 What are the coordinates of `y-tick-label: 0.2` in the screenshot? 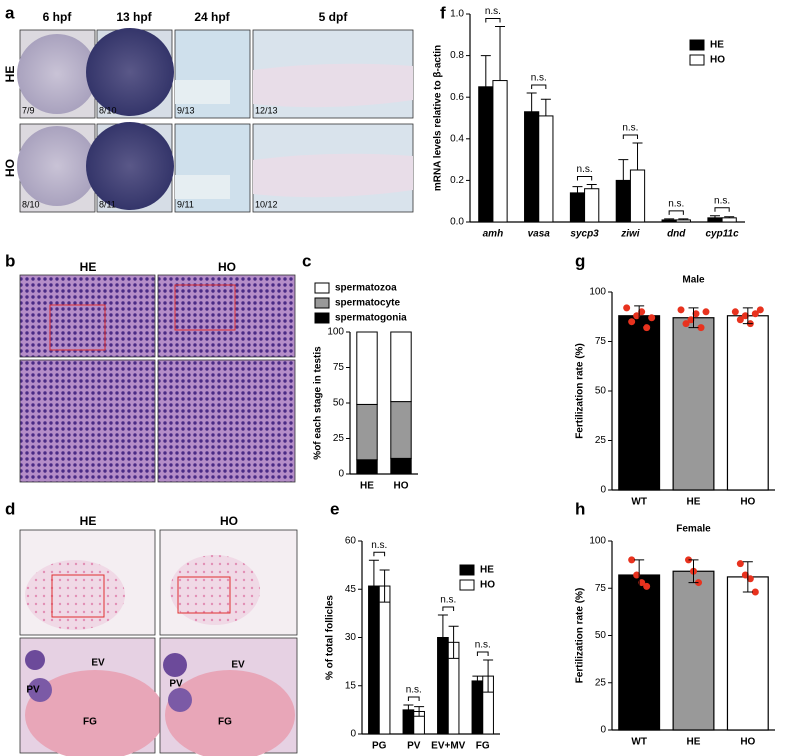 It's located at (457, 180).